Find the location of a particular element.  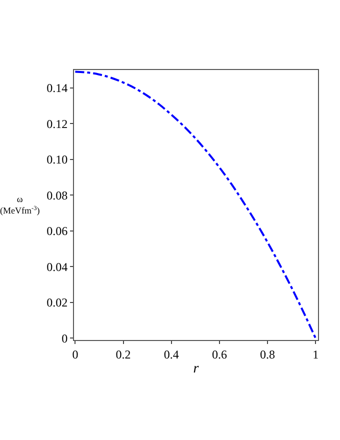

y-tick-label: 0.06 is located at coordinates (57, 231).